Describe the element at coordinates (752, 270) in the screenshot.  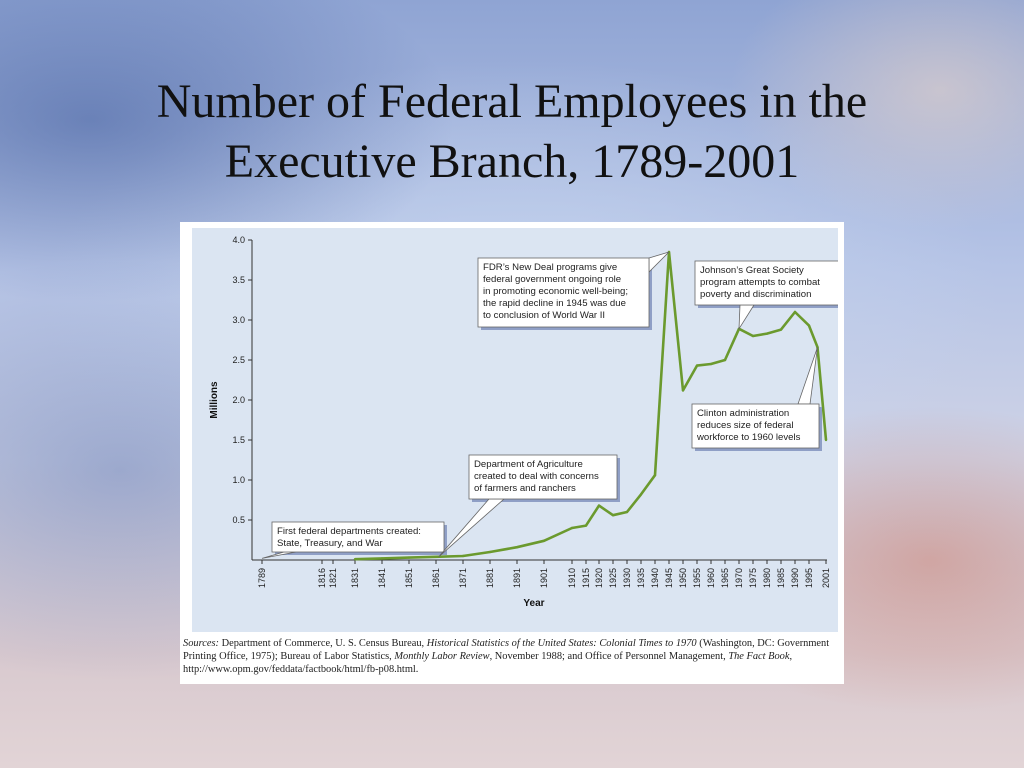
I see `callout-text-line: Johnson’s Great Society` at that location.